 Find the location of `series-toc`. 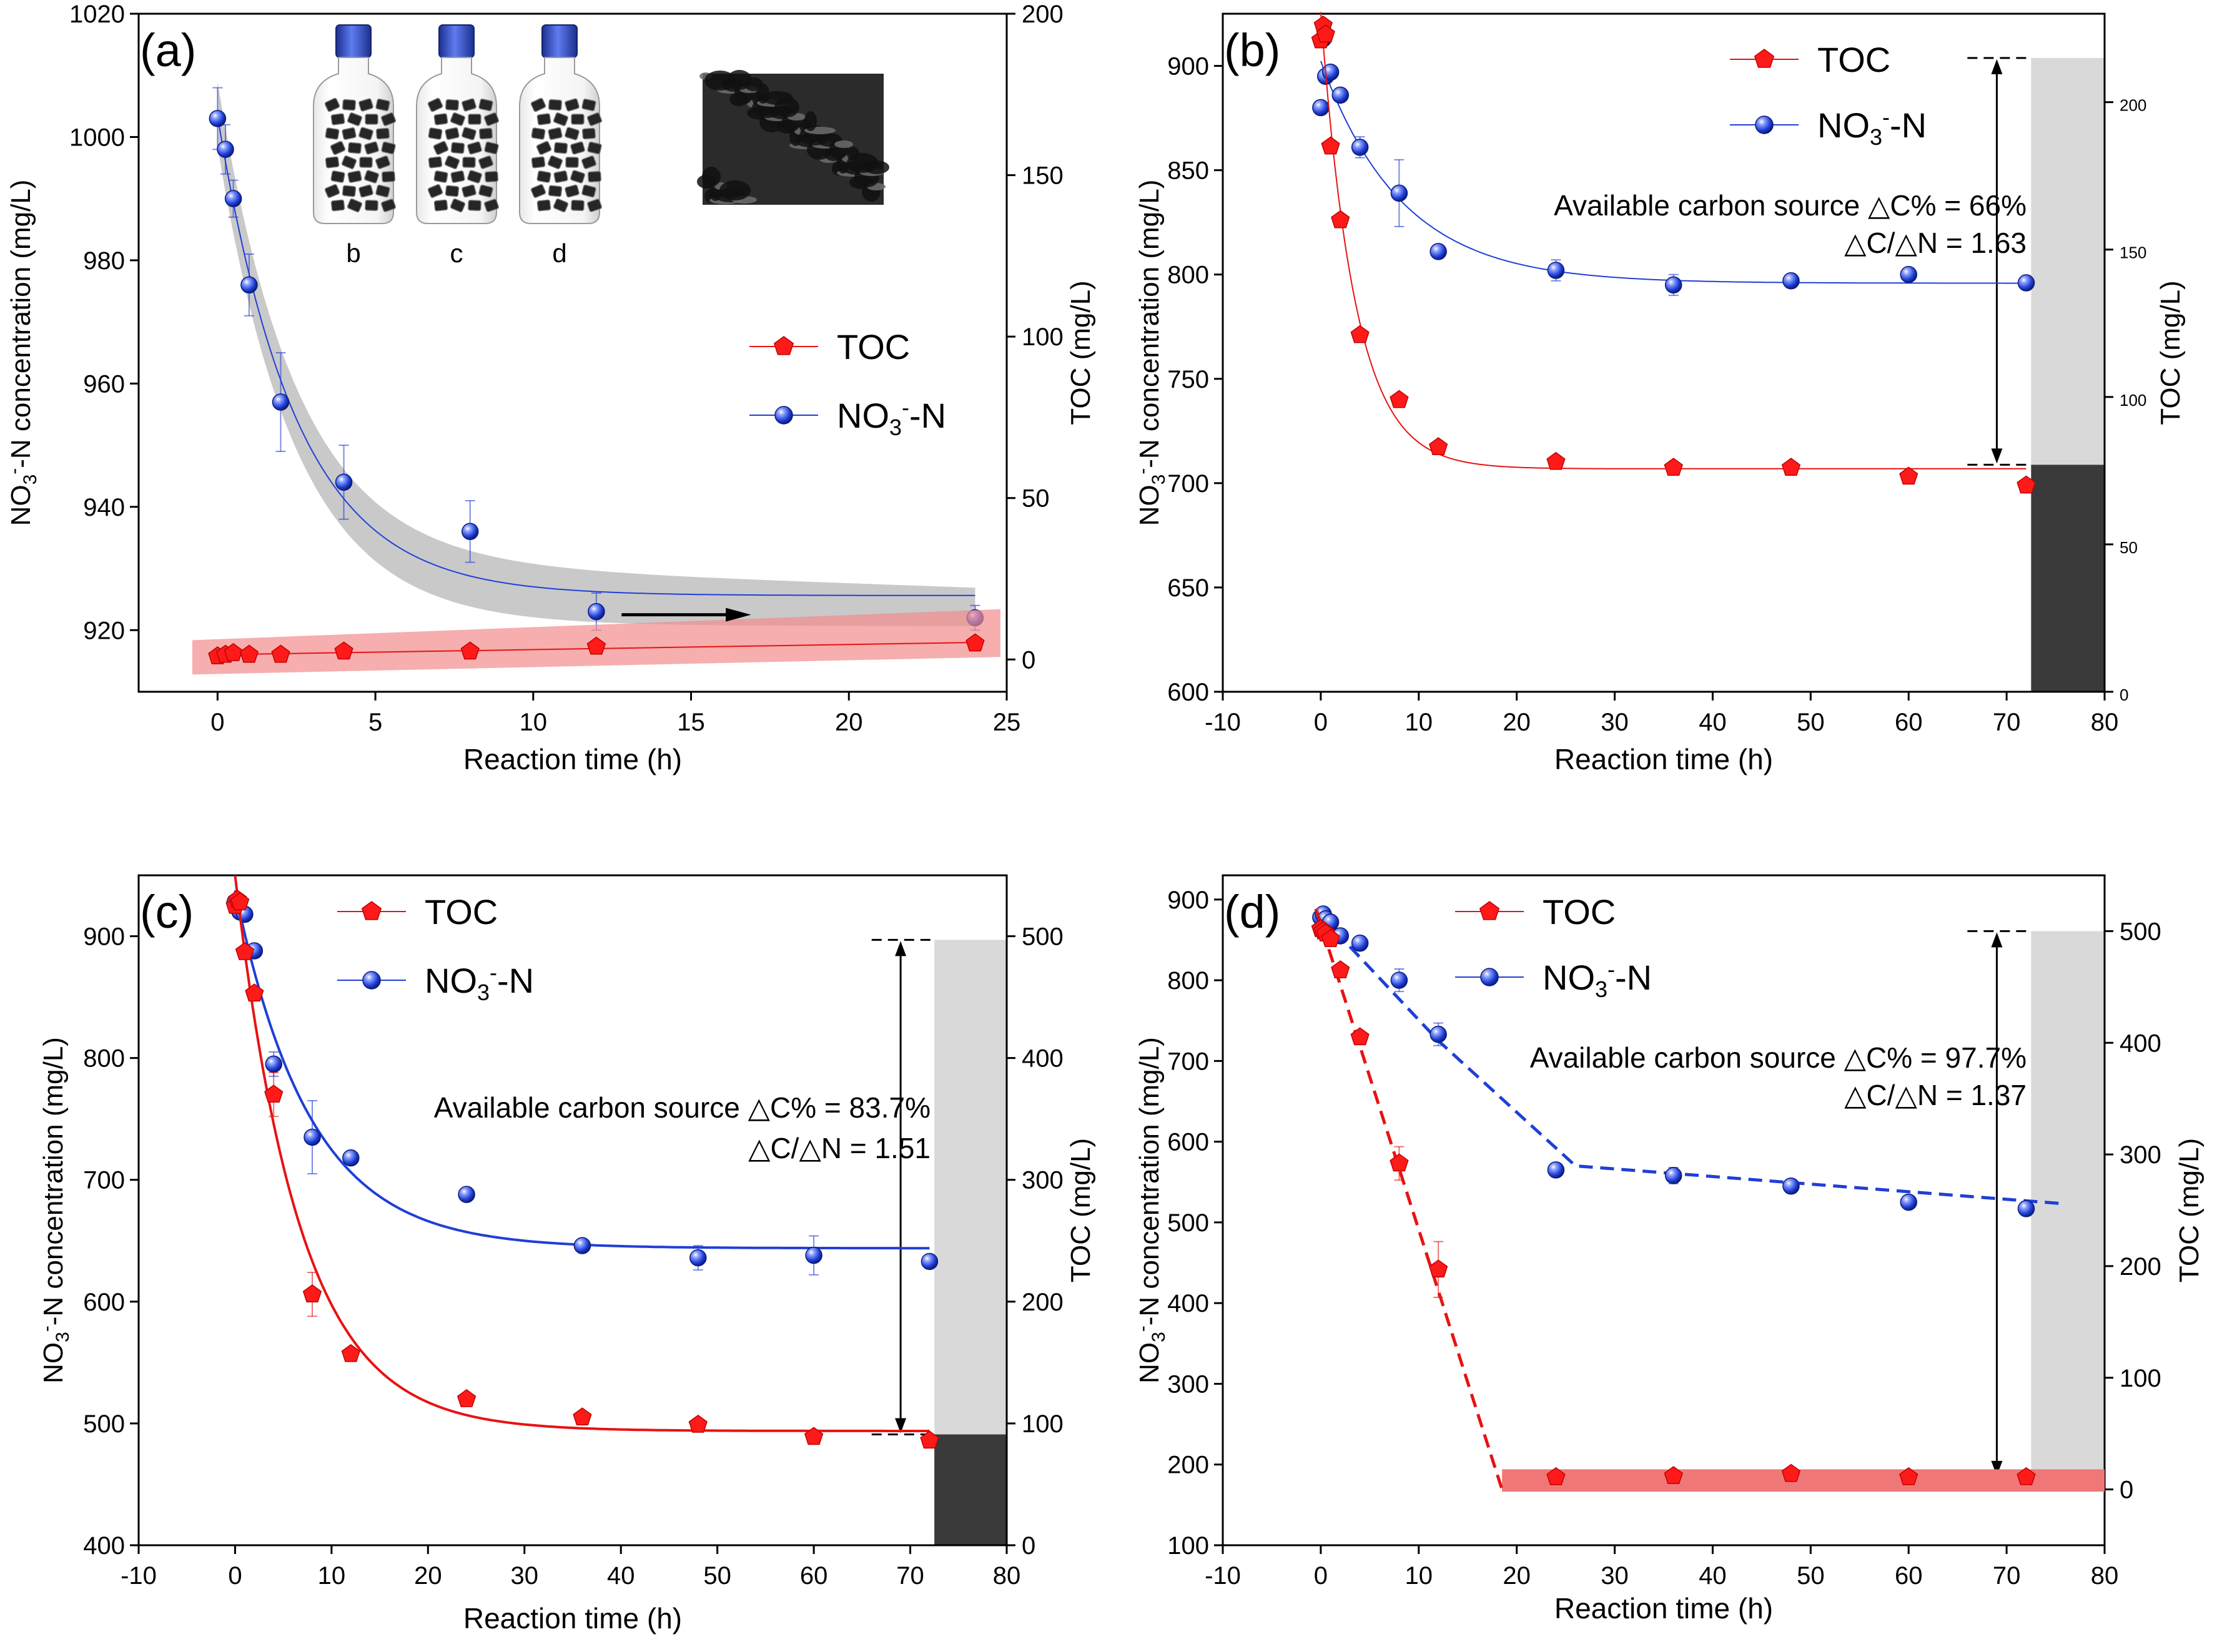

series-toc is located at coordinates (582, 1162).